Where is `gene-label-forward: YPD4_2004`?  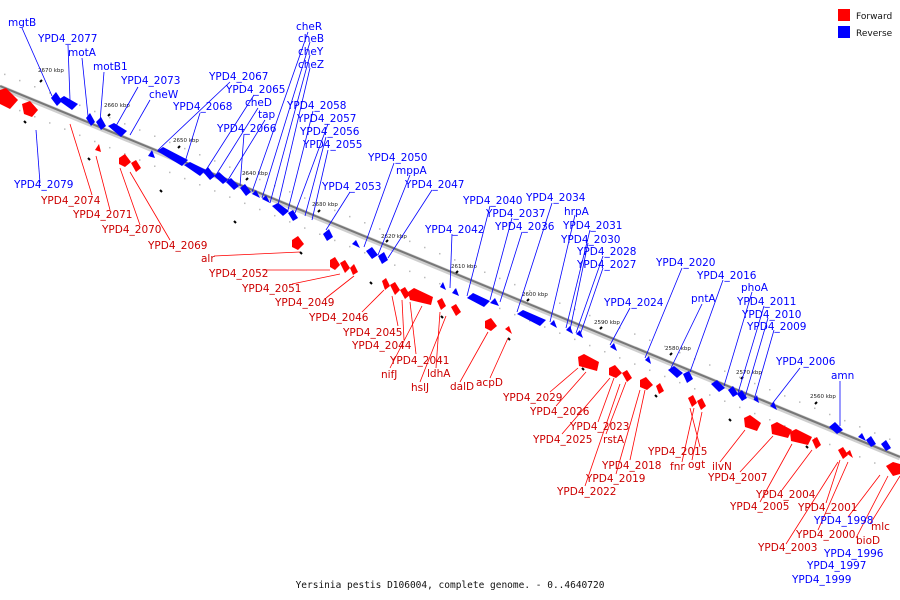 gene-label-forward: YPD4_2004 is located at coordinates (785, 495).